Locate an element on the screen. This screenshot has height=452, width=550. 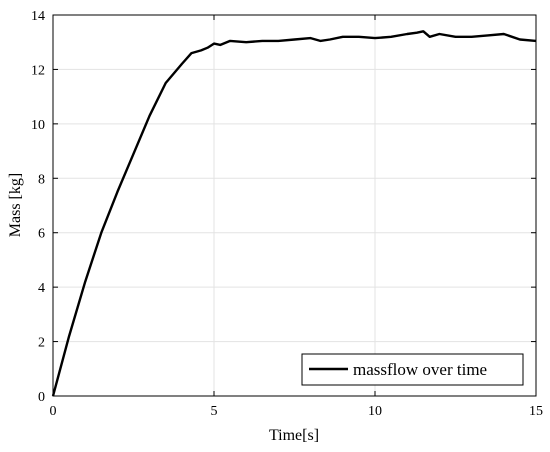
y-tick-label: 14 is located at coordinates (38, 16).